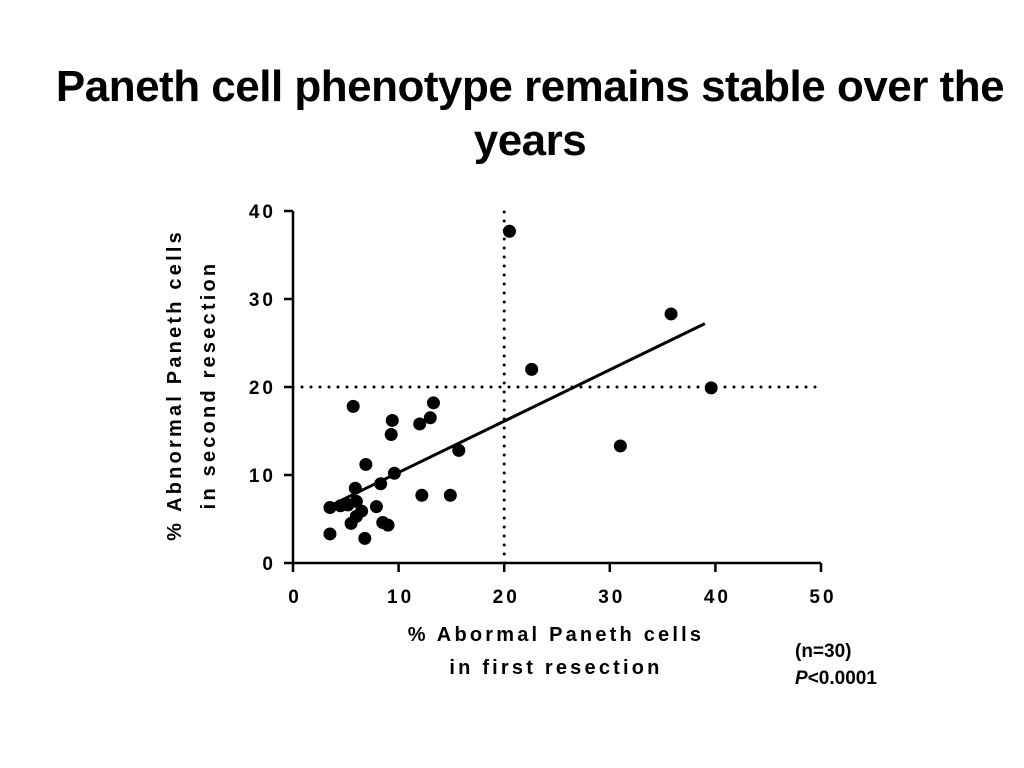 This screenshot has width=1024, height=768. I want to click on x-tick-label: 10, so click(400, 597).